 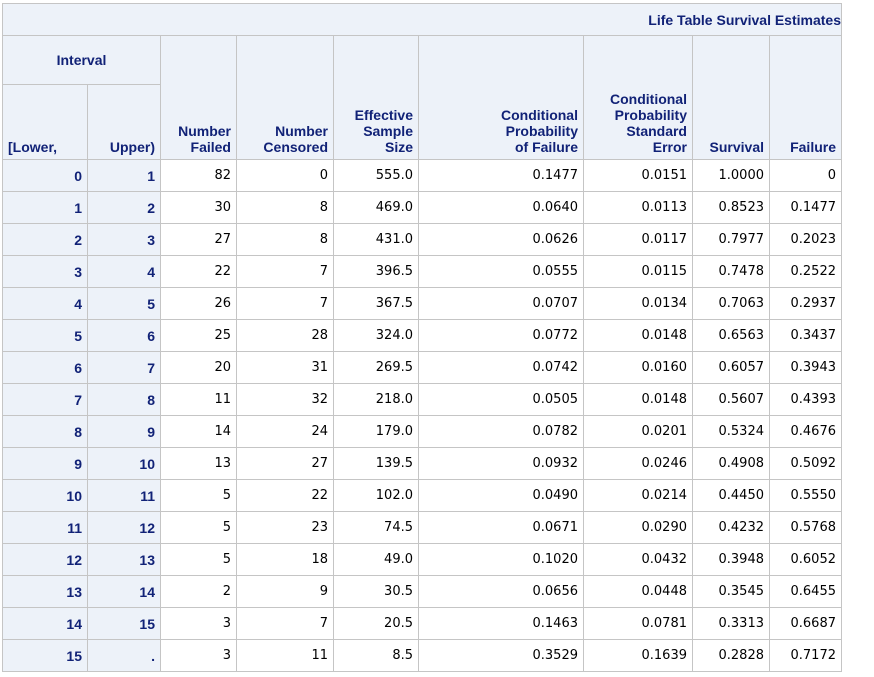 What do you see at coordinates (124, 271) in the screenshot?
I see `upper-cell: 4` at bounding box center [124, 271].